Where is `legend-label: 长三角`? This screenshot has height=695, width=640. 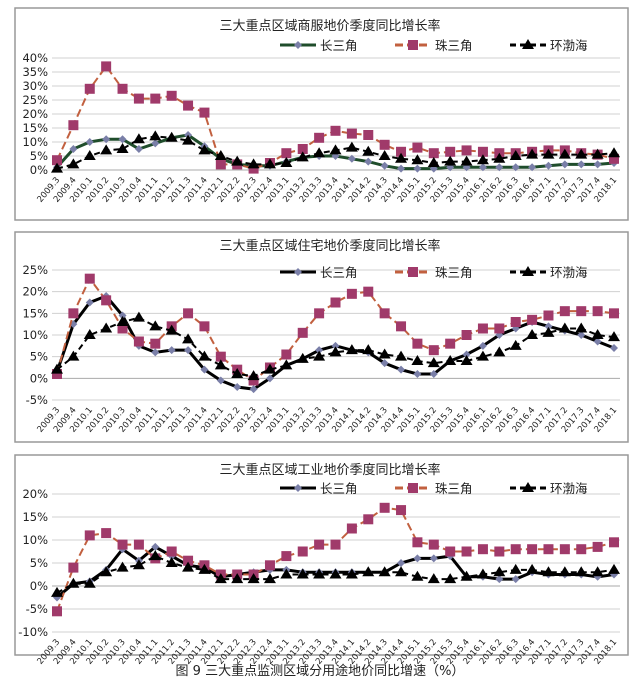
legend-label: 长三角 is located at coordinates (339, 488).